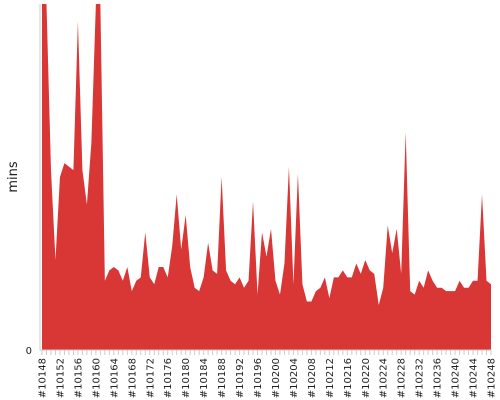 The image size is (500, 400). What do you see at coordinates (276, 378) in the screenshot?
I see `x-tick-label: #10200` at bounding box center [276, 378].